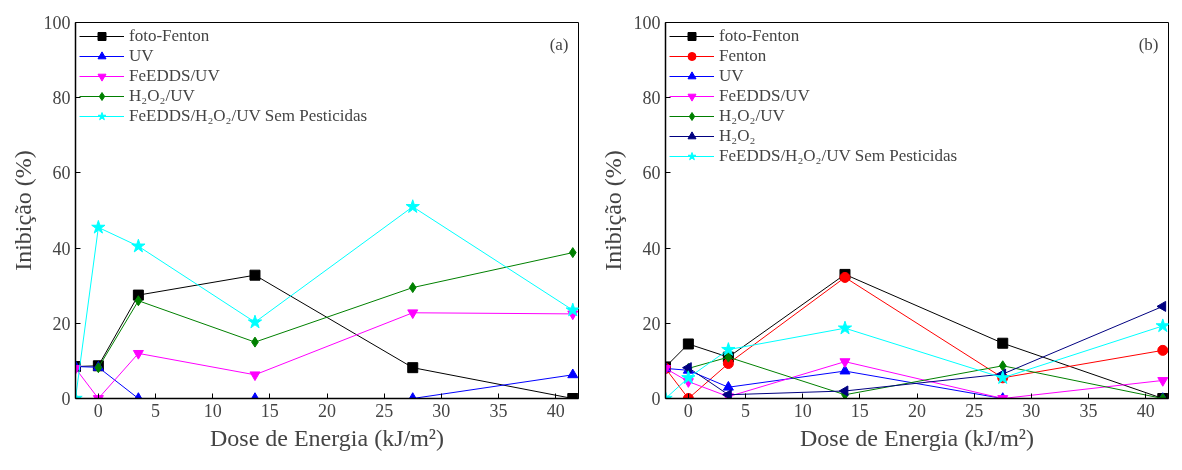 This screenshot has height=470, width=1182. Describe the element at coordinates (1148, 44) in the screenshot. I see `annotation: (b)` at that location.